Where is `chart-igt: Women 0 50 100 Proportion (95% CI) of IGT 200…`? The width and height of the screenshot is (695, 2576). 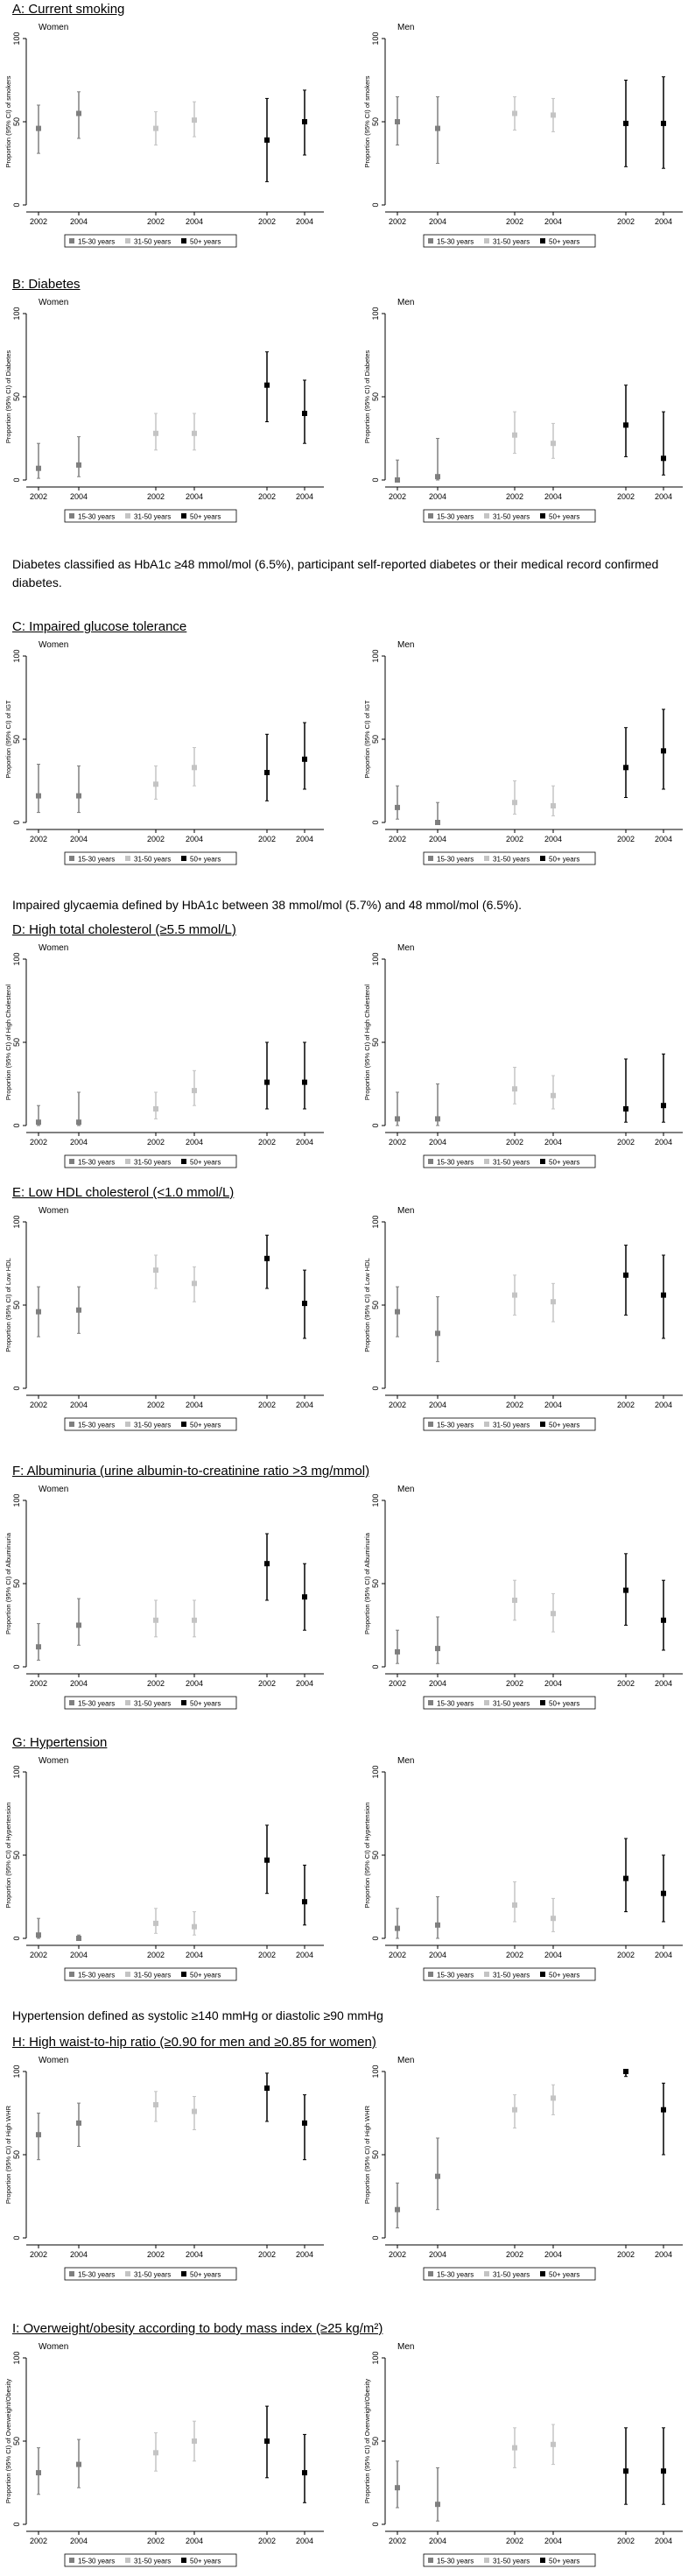
chart-igt: Women 0 50 100 Proportion (95% CI) of IGT 200… is located at coordinates (343, 752).